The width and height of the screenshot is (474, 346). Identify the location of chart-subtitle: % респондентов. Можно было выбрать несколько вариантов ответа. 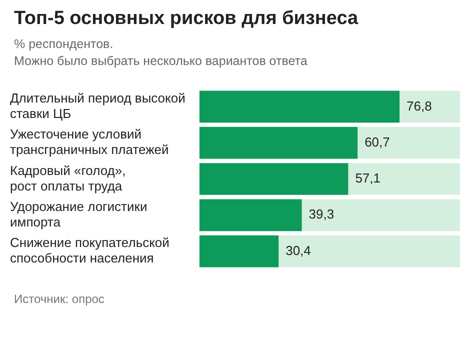
(161, 53).